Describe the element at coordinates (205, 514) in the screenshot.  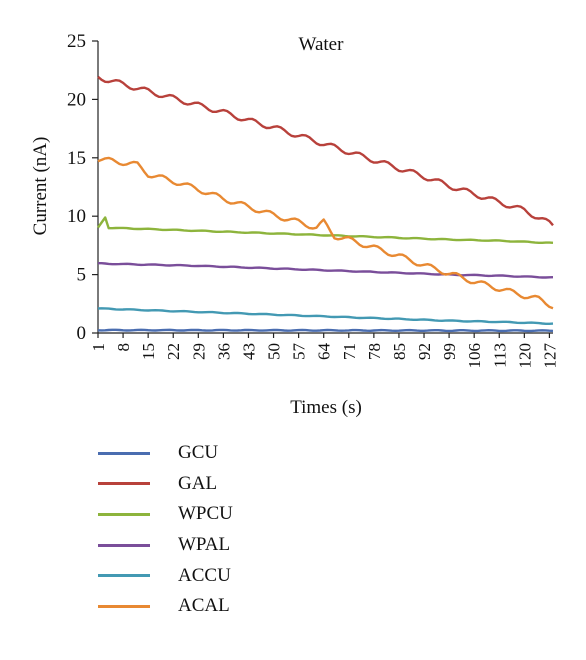
I see `legend-label: WPCU` at that location.